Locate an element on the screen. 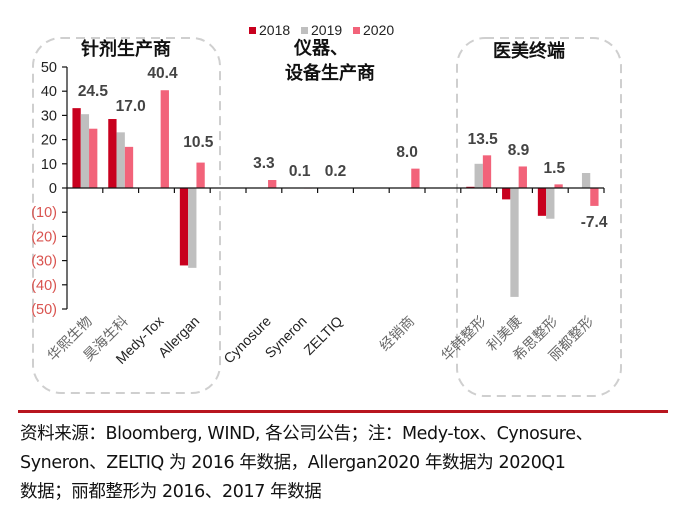 The width and height of the screenshot is (681, 514). data-label: 40.4 is located at coordinates (162, 73).